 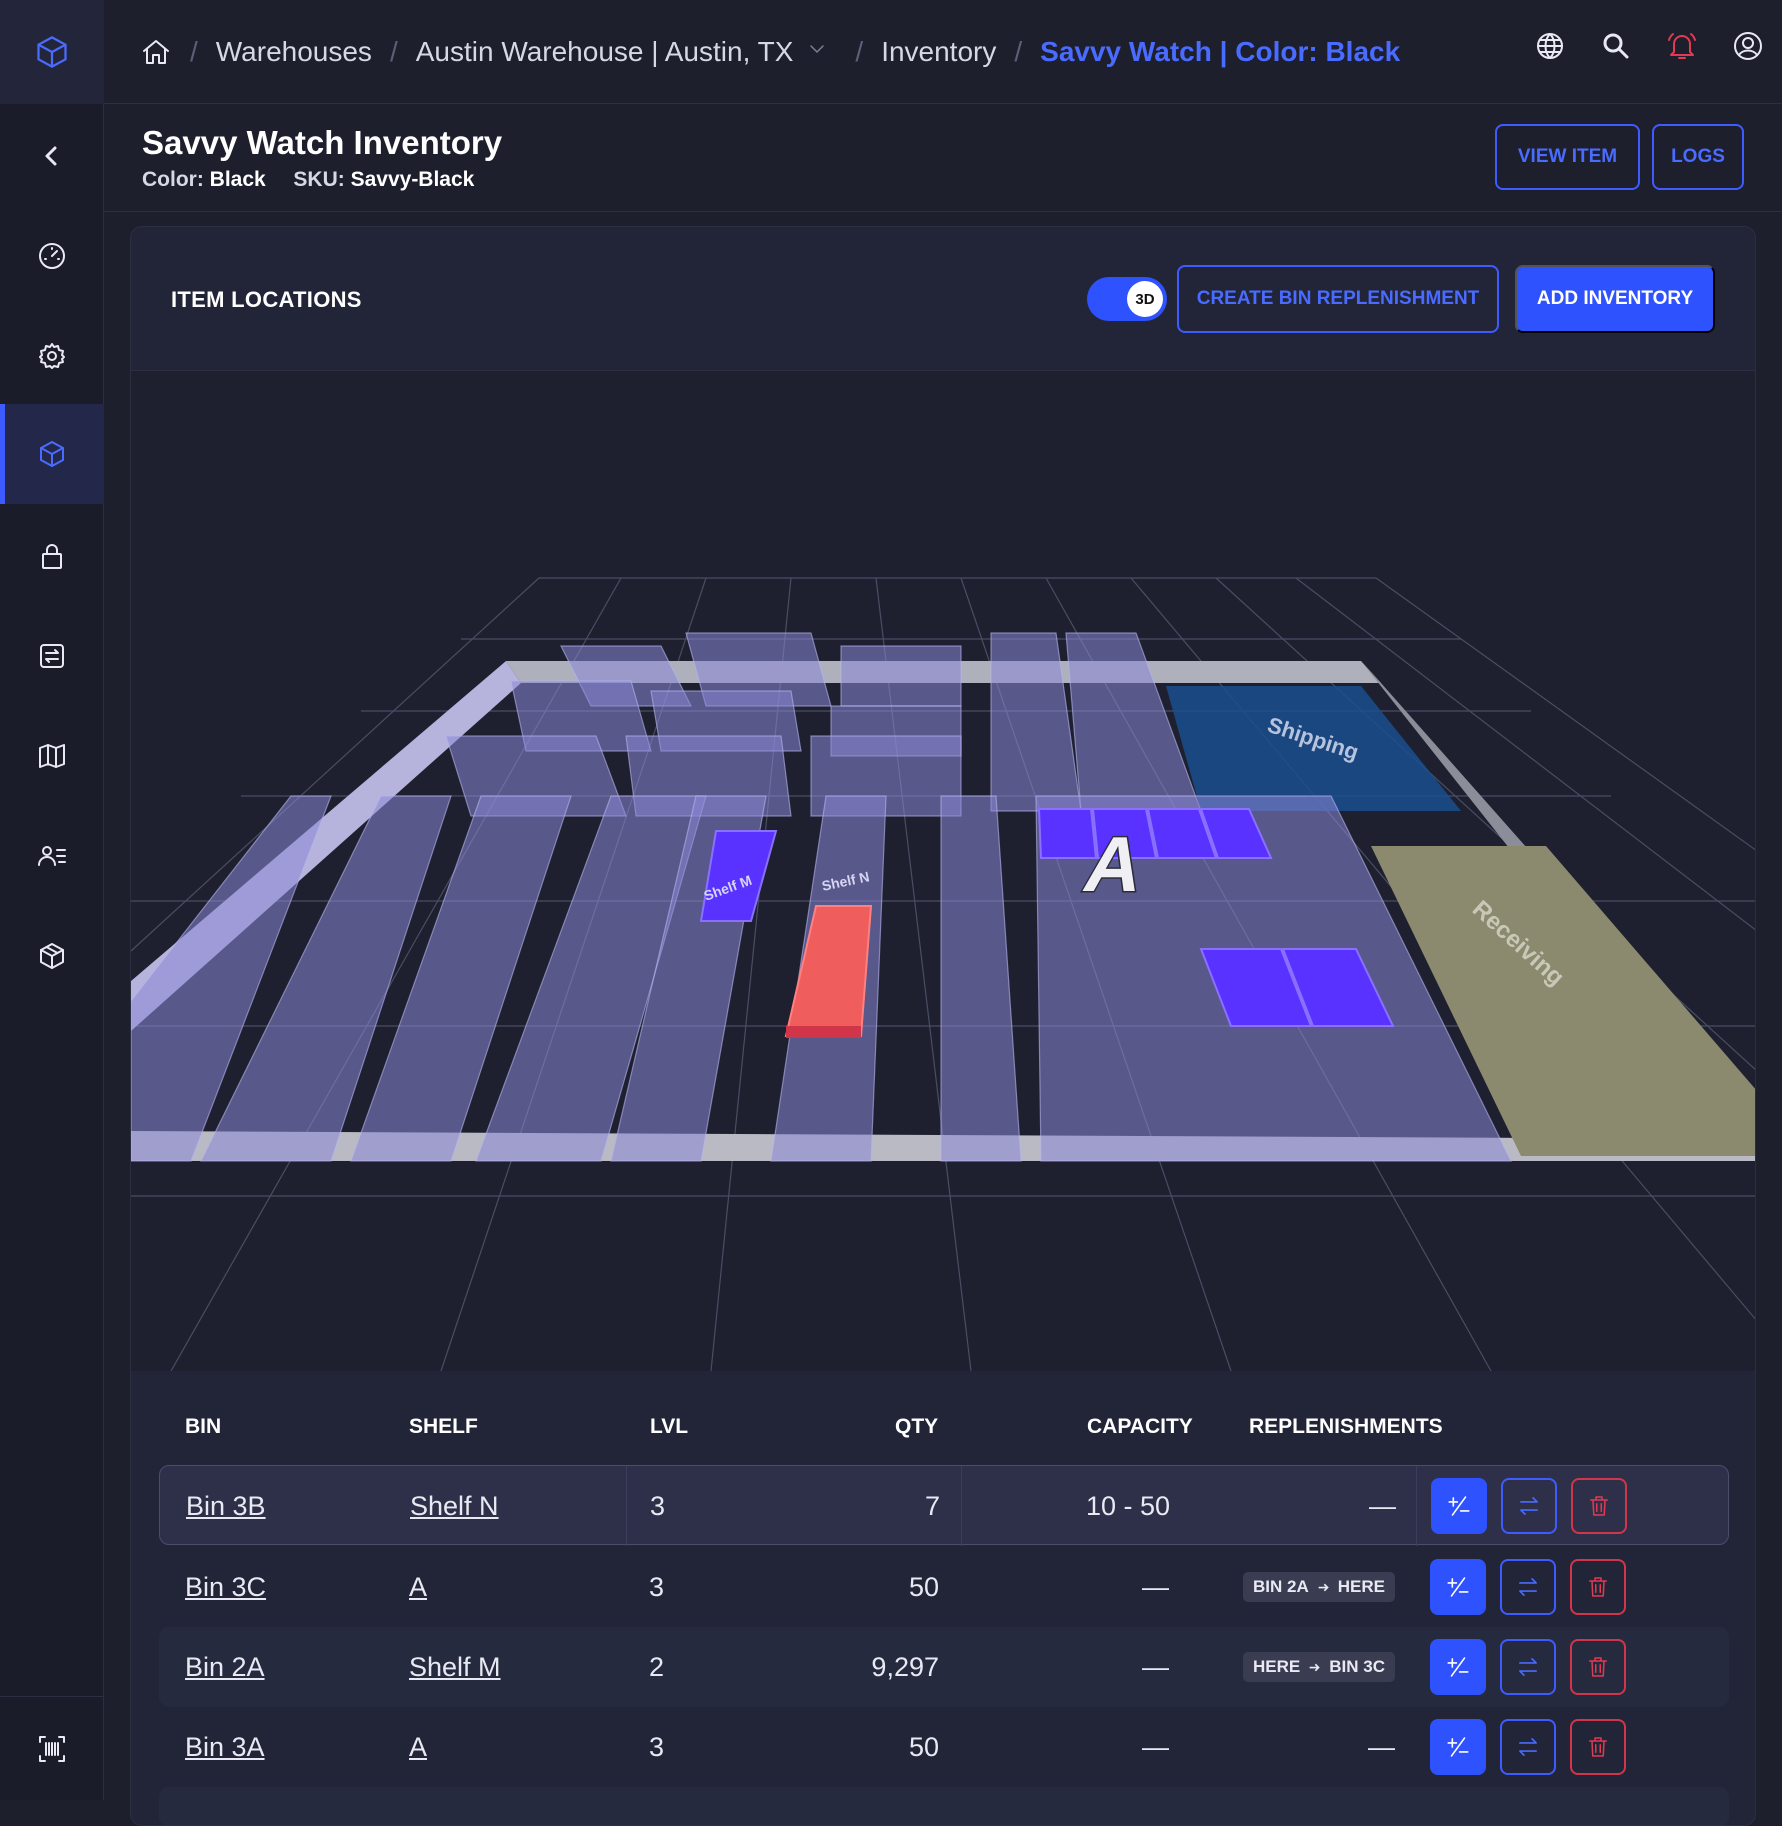 I want to click on sidebar-item-scan, so click(x=52, y=1748).